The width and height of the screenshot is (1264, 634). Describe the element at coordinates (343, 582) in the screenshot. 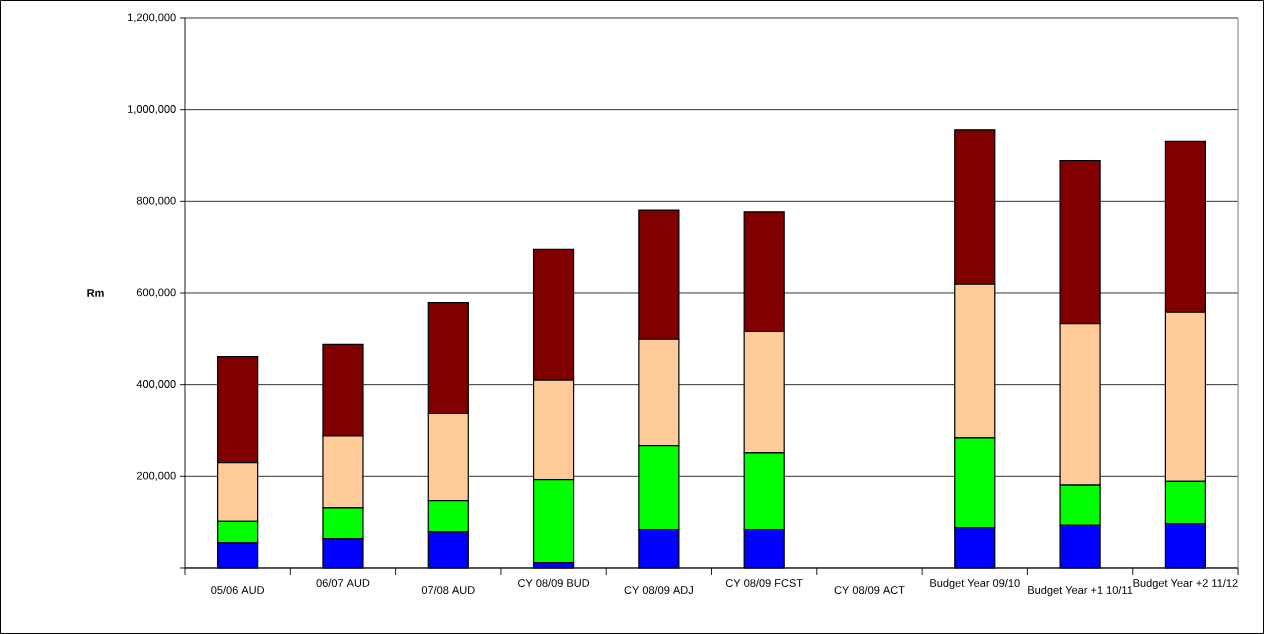

I see `x-tick-label: 06/07 AUD` at that location.